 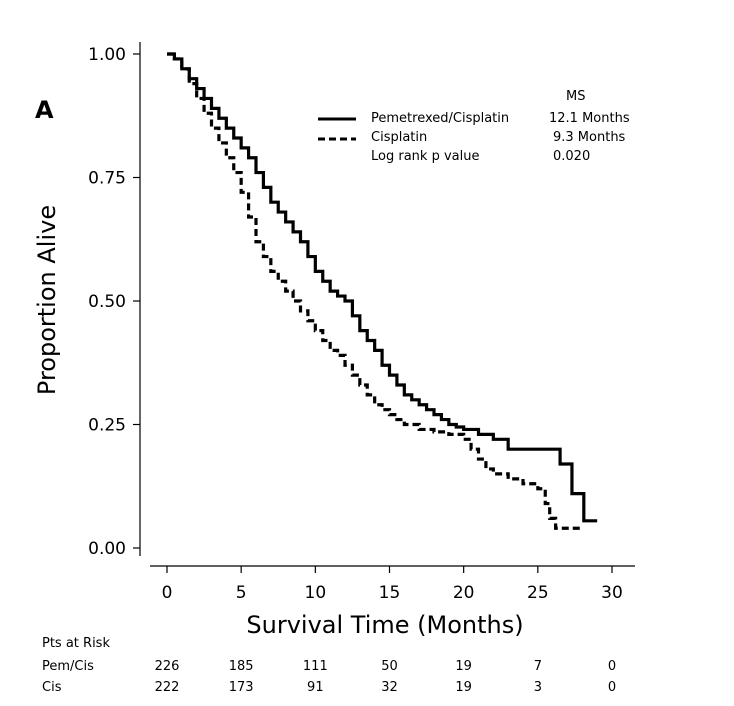 What do you see at coordinates (68, 666) in the screenshot?
I see `risk-row-label-pem: Pem/Cis` at bounding box center [68, 666].